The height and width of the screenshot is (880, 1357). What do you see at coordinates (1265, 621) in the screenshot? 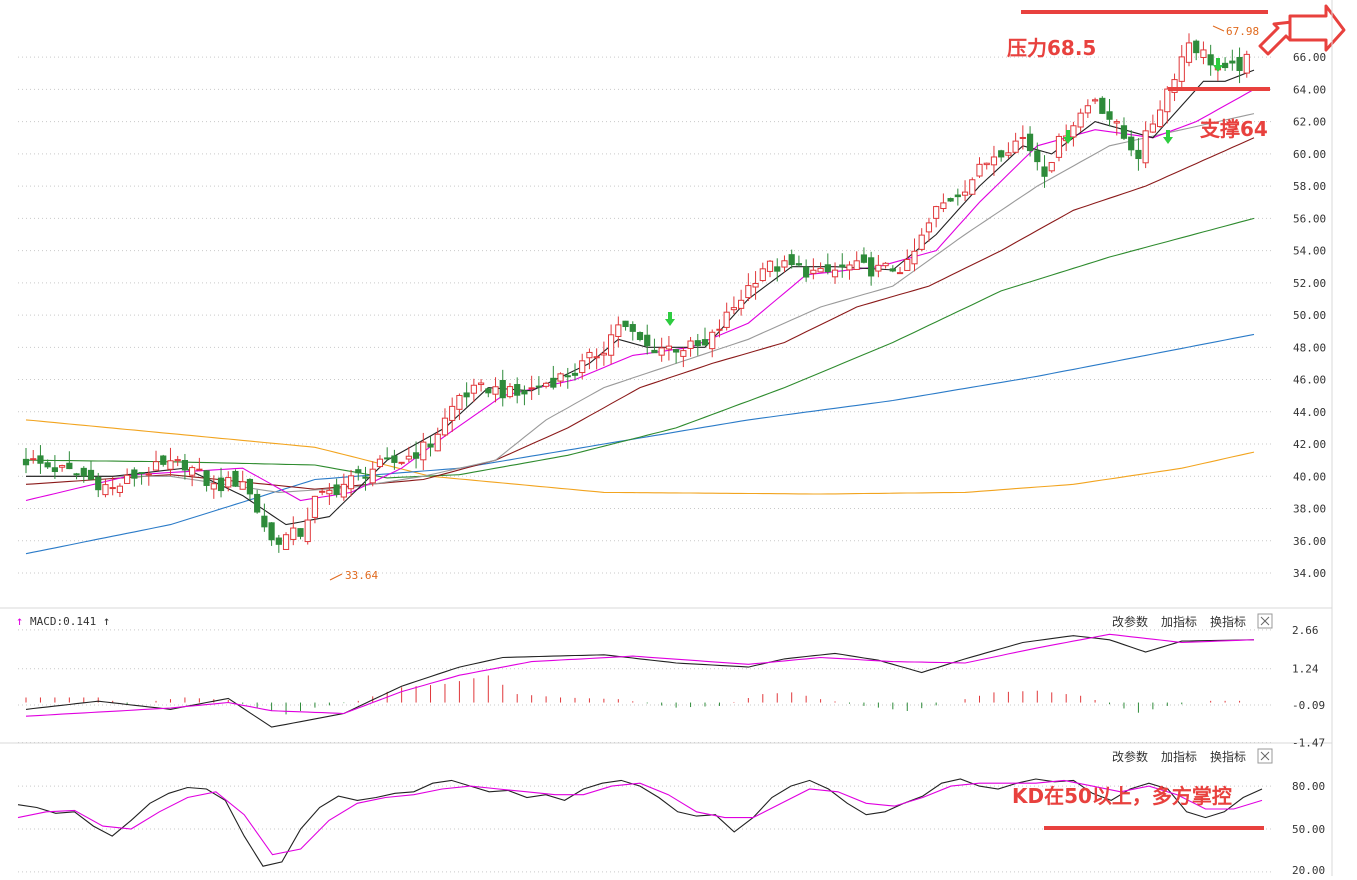
I see `macd-close-icon` at bounding box center [1265, 621].